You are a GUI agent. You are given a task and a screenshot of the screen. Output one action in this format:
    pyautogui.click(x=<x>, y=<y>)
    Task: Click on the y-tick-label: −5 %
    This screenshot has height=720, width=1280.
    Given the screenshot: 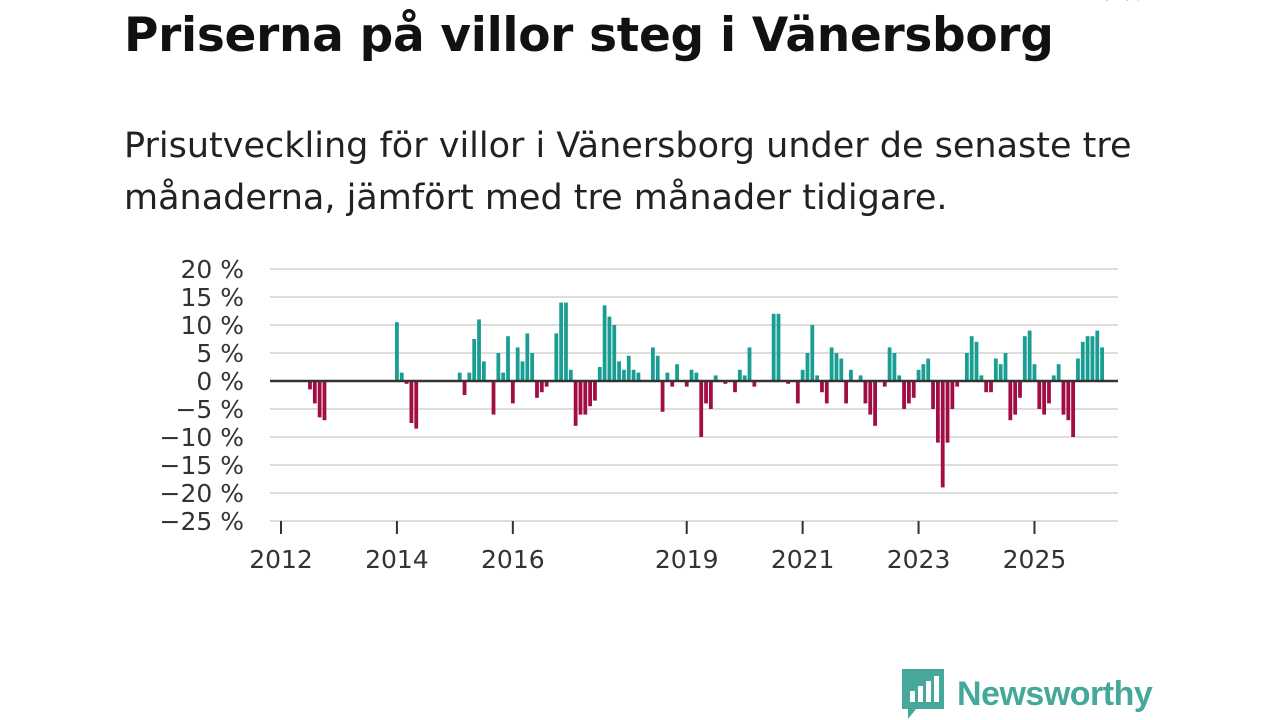 What is the action you would take?
    pyautogui.click(x=209, y=409)
    